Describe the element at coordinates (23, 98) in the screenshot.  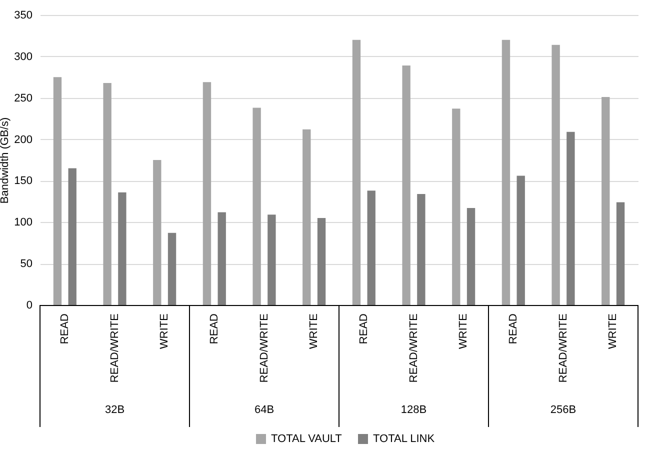
I see `y-tick-label: 250` at that location.